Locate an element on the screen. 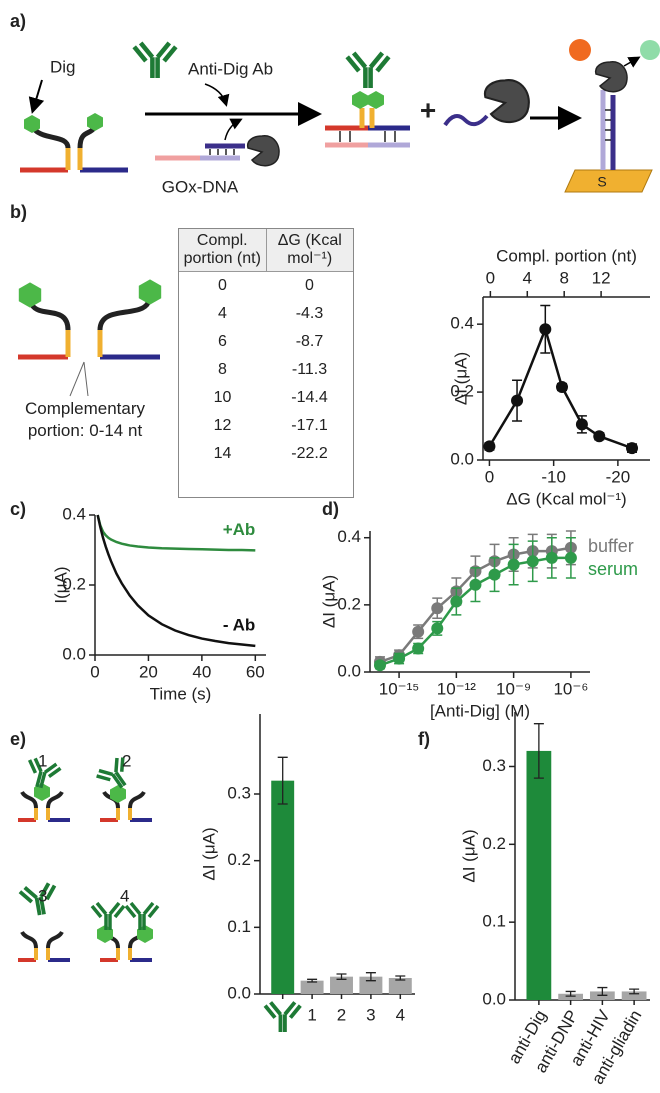 The height and width of the screenshot is (1093, 660). scheme-e: 1 2 3 4 is located at coordinates (88, 856).